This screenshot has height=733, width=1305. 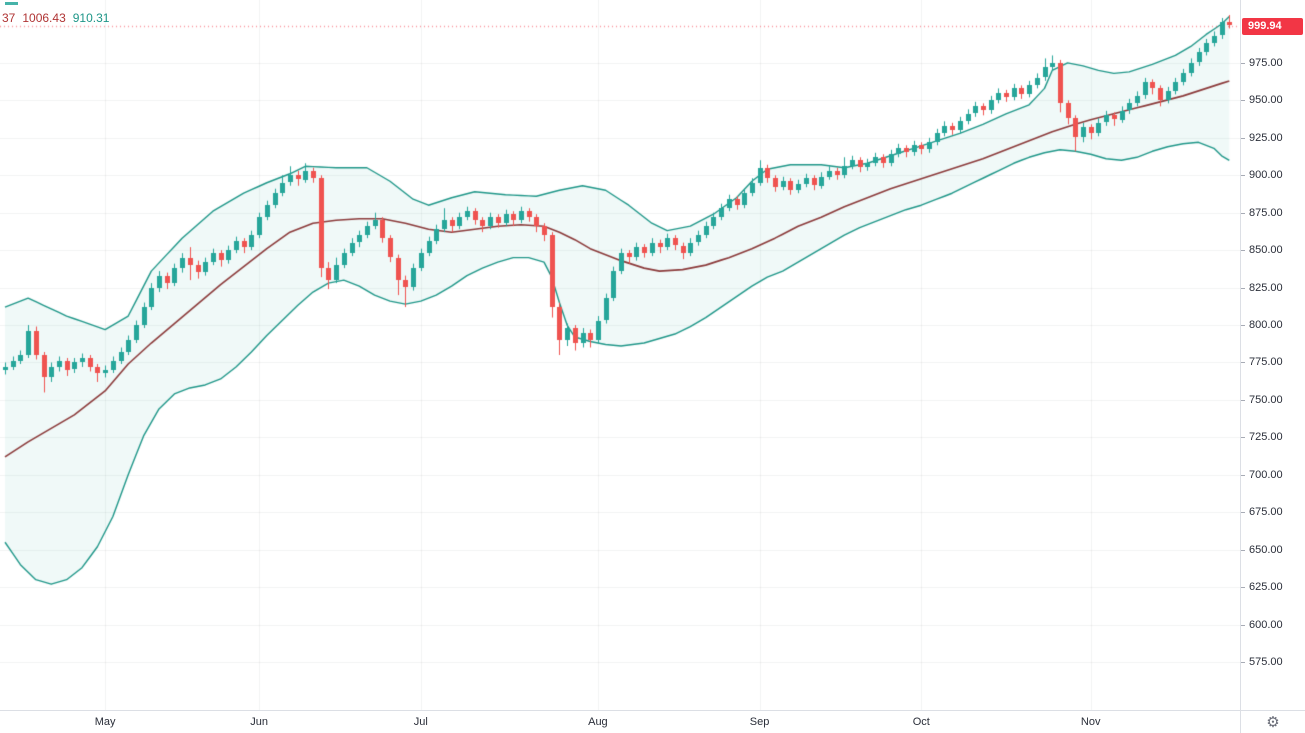 I want to click on time-axis-label: May, so click(x=105, y=722).